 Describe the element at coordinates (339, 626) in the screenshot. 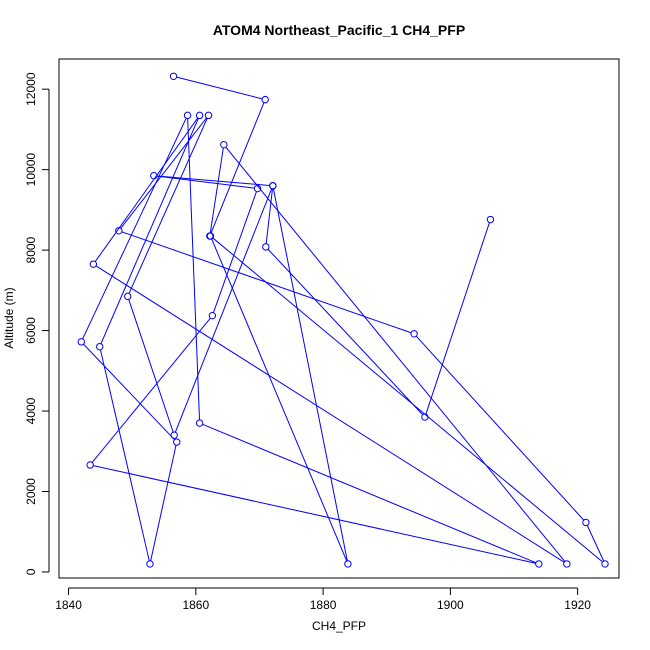

I see `x-axis-label: CH4_PFP` at that location.